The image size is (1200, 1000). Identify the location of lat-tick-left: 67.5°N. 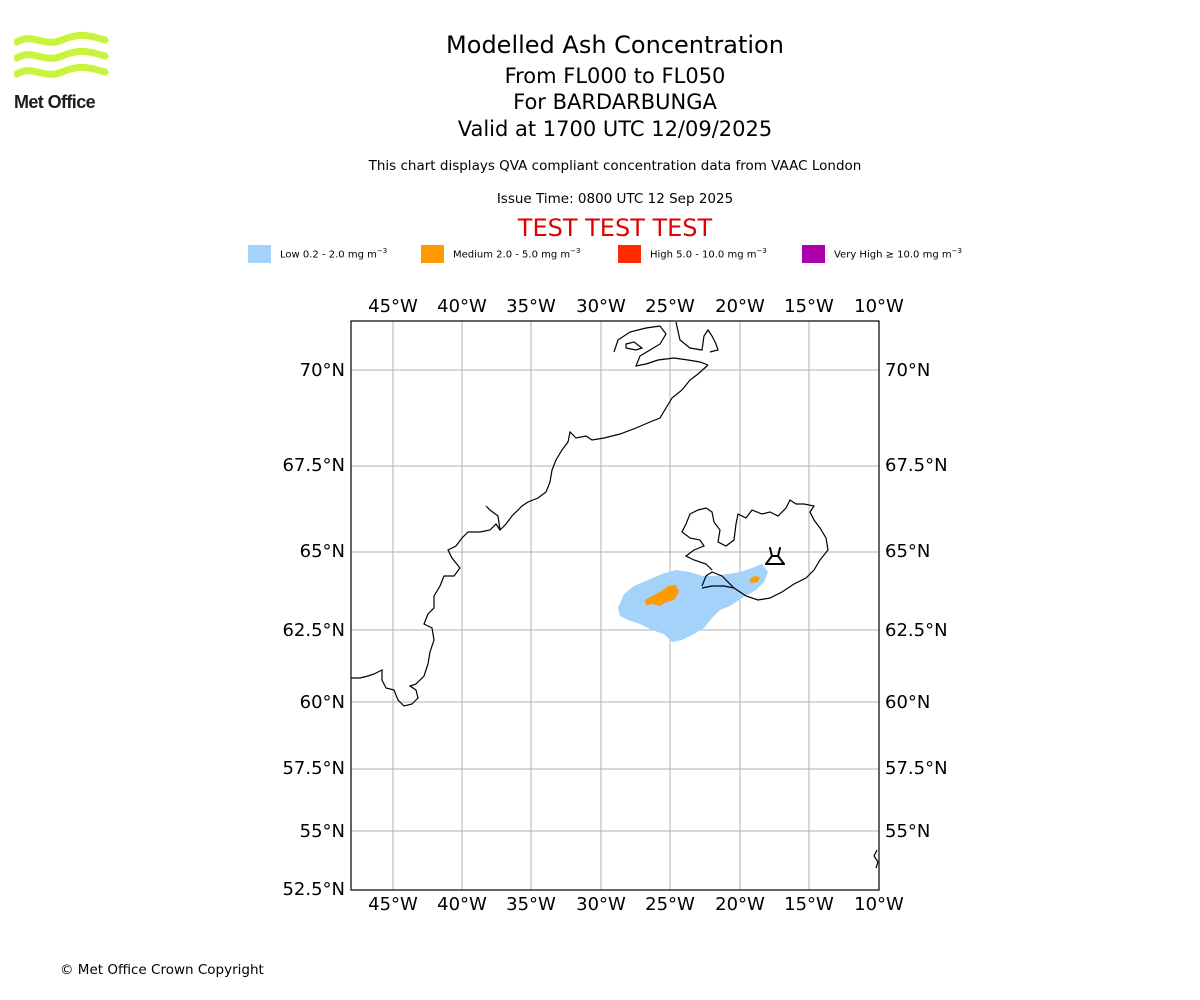
(313, 465).